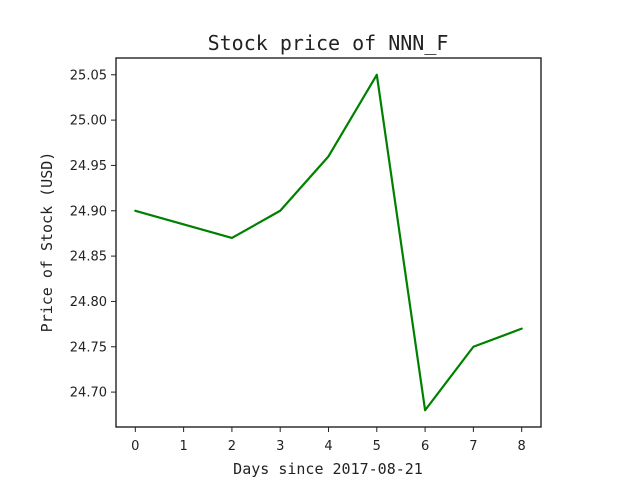 This screenshot has height=480, width=640. What do you see at coordinates (522, 446) in the screenshot?
I see `x-tick-label: 8` at bounding box center [522, 446].